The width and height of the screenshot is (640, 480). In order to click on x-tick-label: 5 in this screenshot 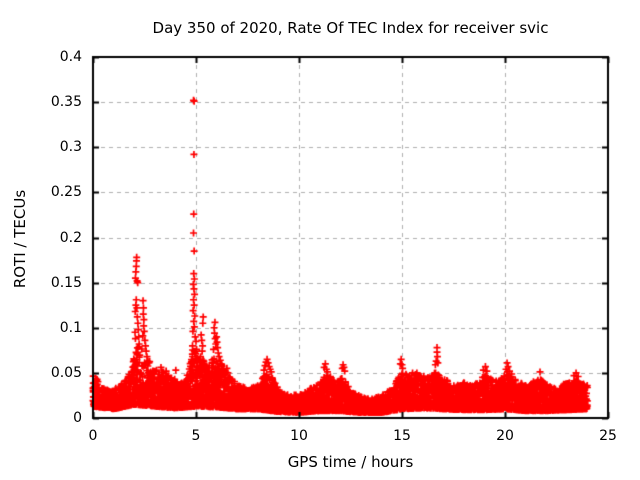, I will do `click(196, 436)`.